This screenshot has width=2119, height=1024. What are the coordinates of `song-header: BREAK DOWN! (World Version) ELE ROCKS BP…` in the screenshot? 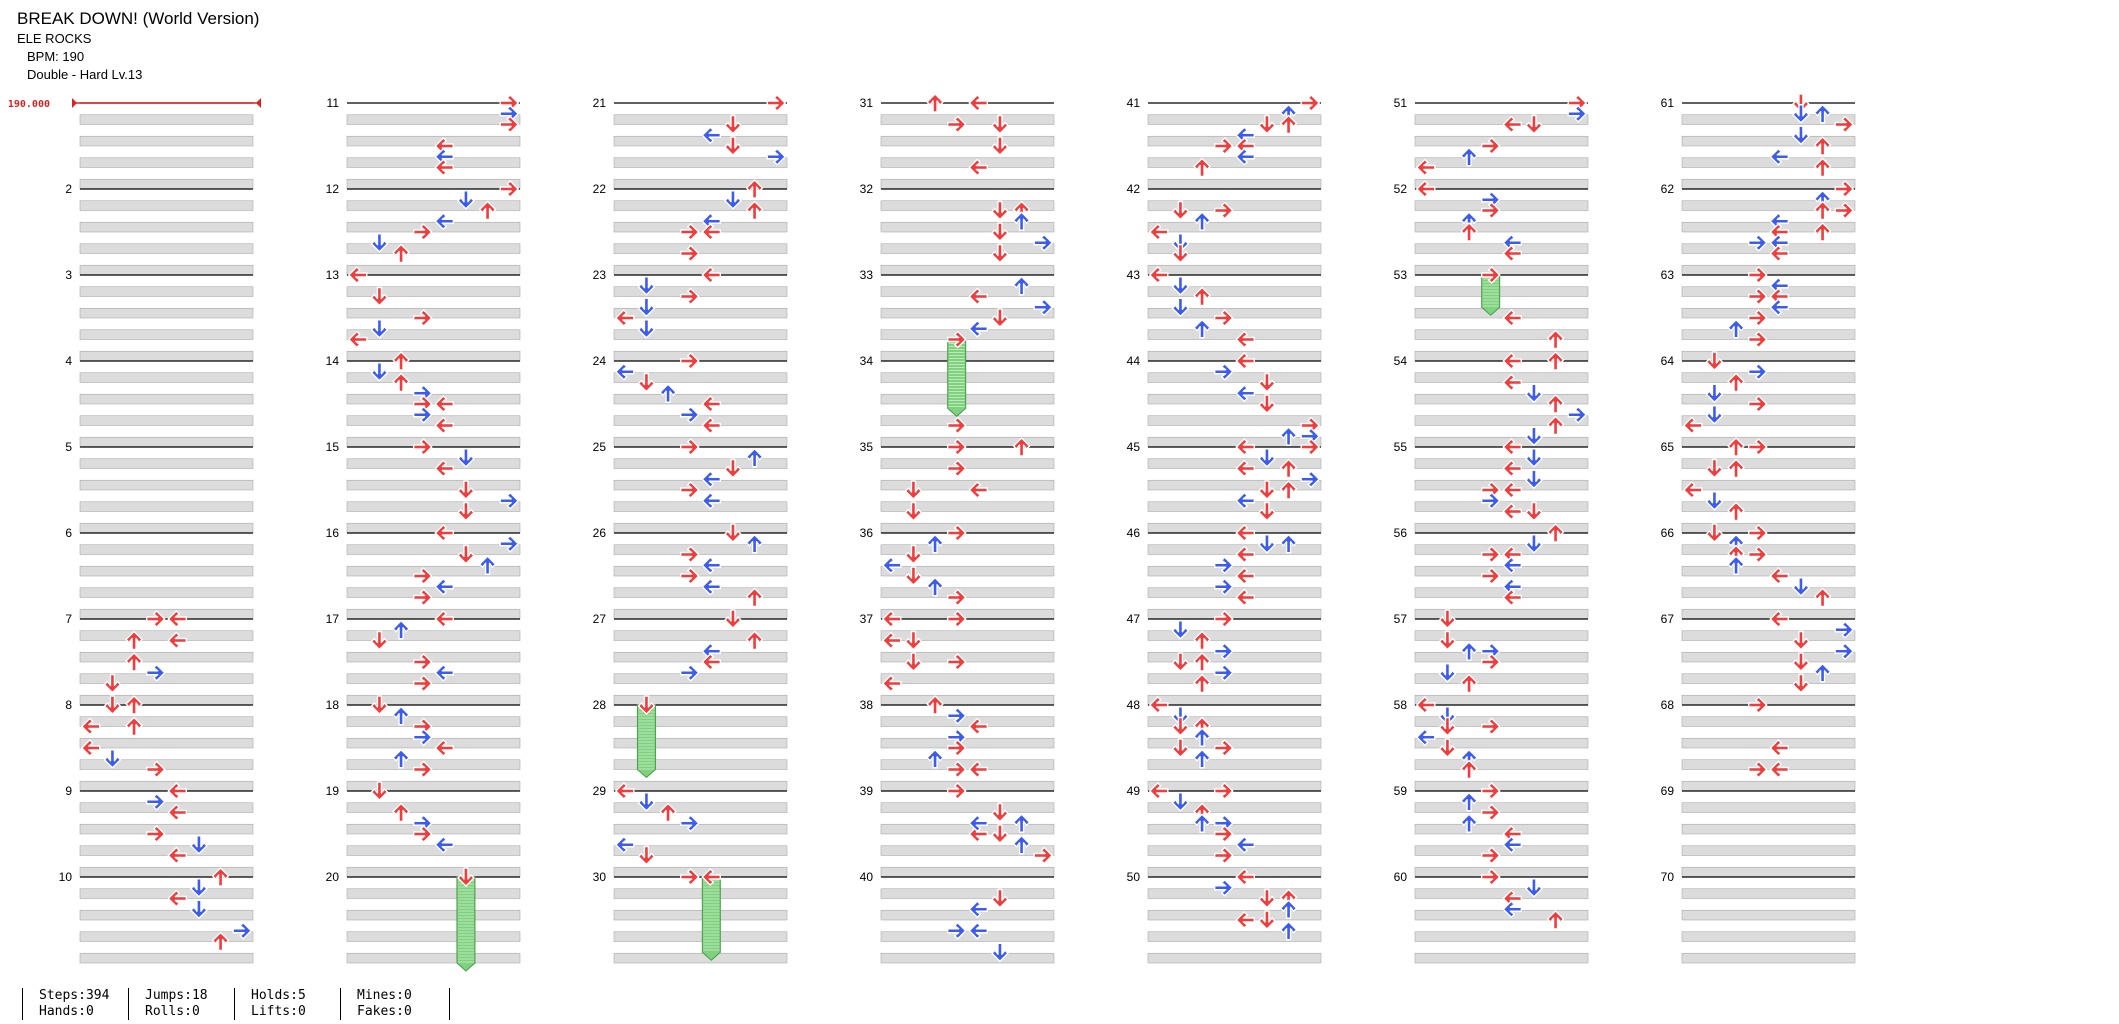 It's located at (138, 46).